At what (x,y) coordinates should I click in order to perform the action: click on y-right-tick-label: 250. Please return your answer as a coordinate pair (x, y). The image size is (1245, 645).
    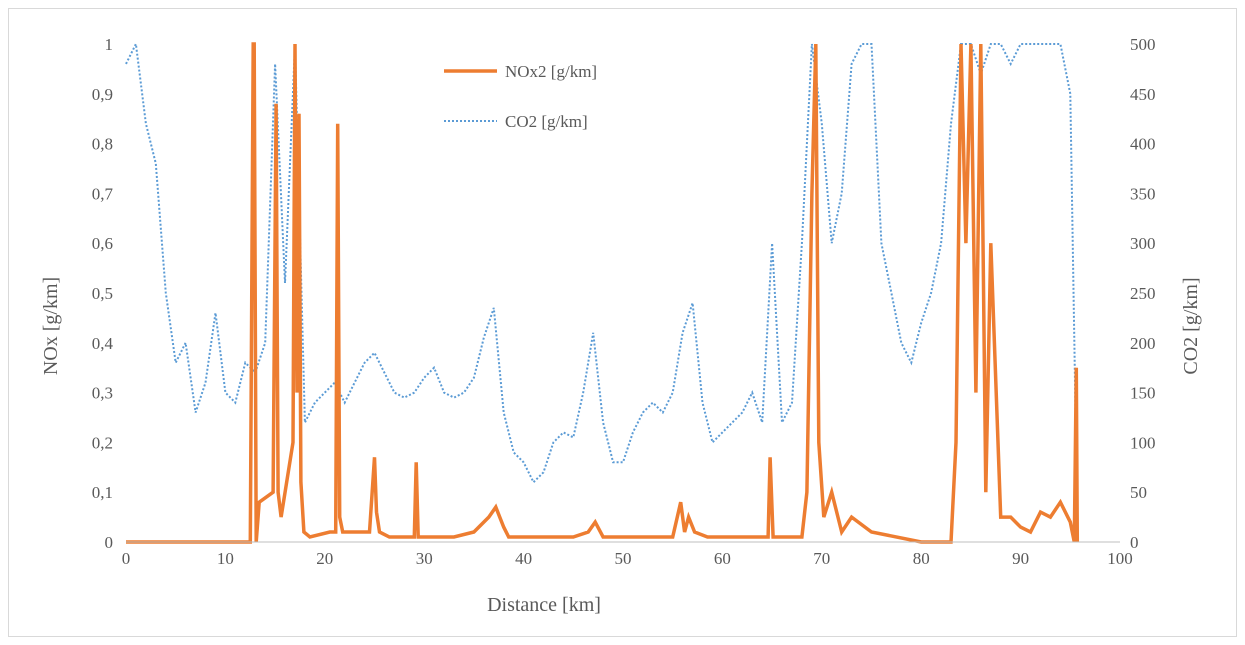
    Looking at the image, I should click on (1143, 293).